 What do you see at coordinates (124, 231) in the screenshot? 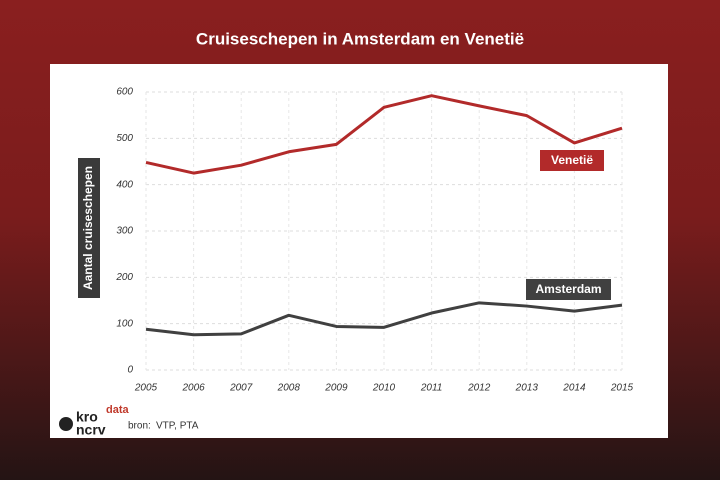
I see `y-tick-label: 300` at bounding box center [124, 231].